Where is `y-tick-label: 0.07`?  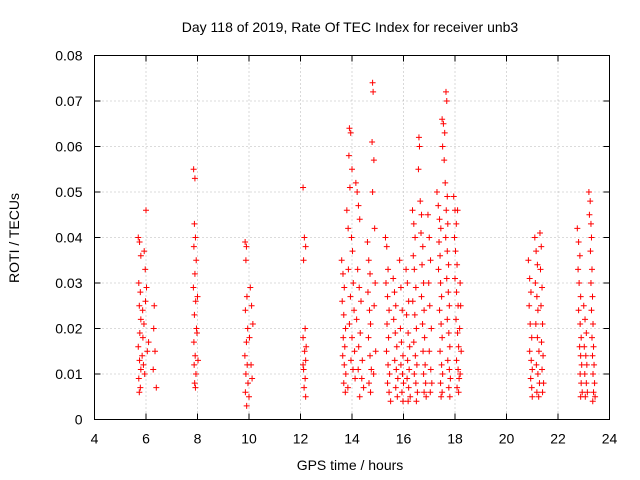
y-tick-label: 0.07 is located at coordinates (68, 101).